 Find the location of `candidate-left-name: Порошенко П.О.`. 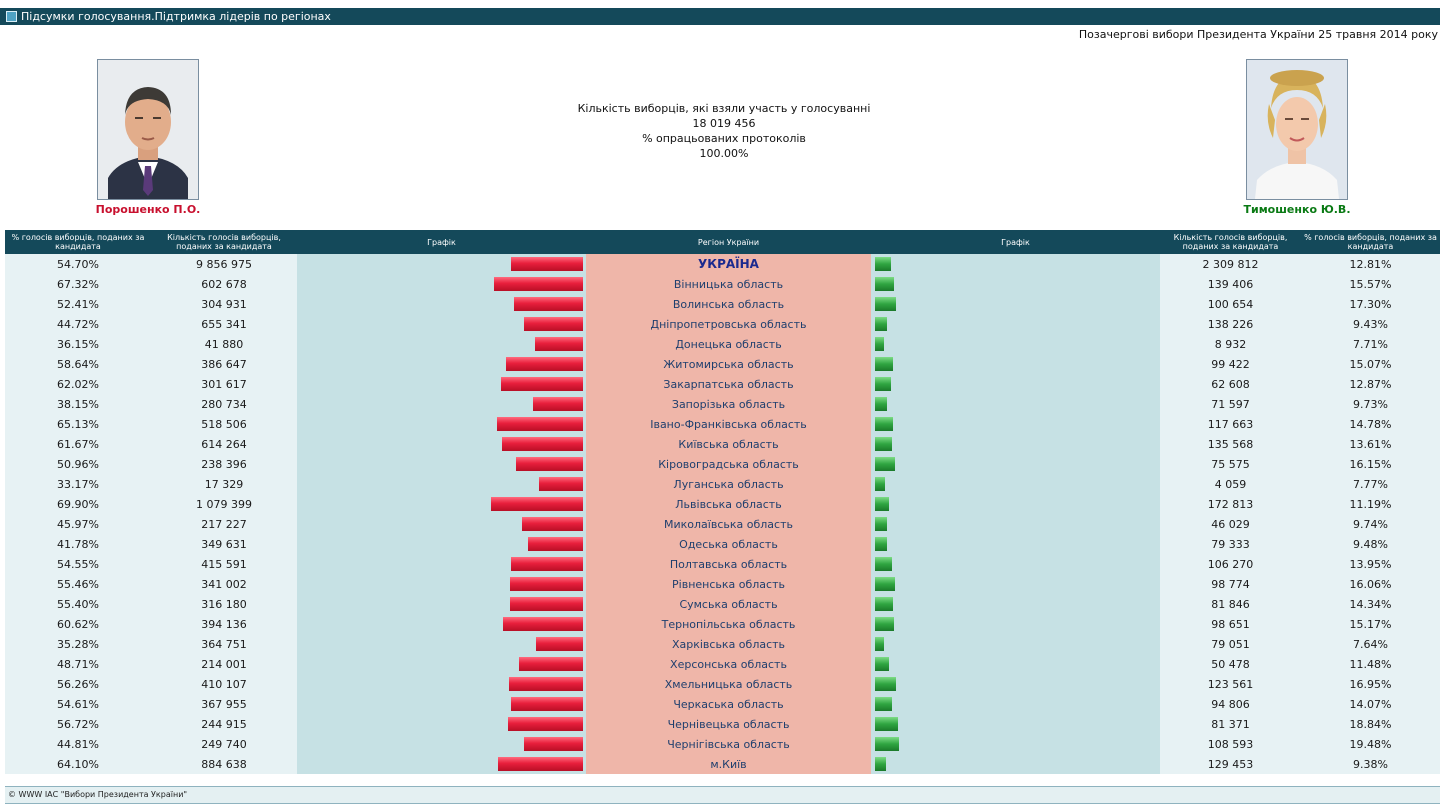

candidate-left-name: Порошенко П.О. is located at coordinates (148, 209).